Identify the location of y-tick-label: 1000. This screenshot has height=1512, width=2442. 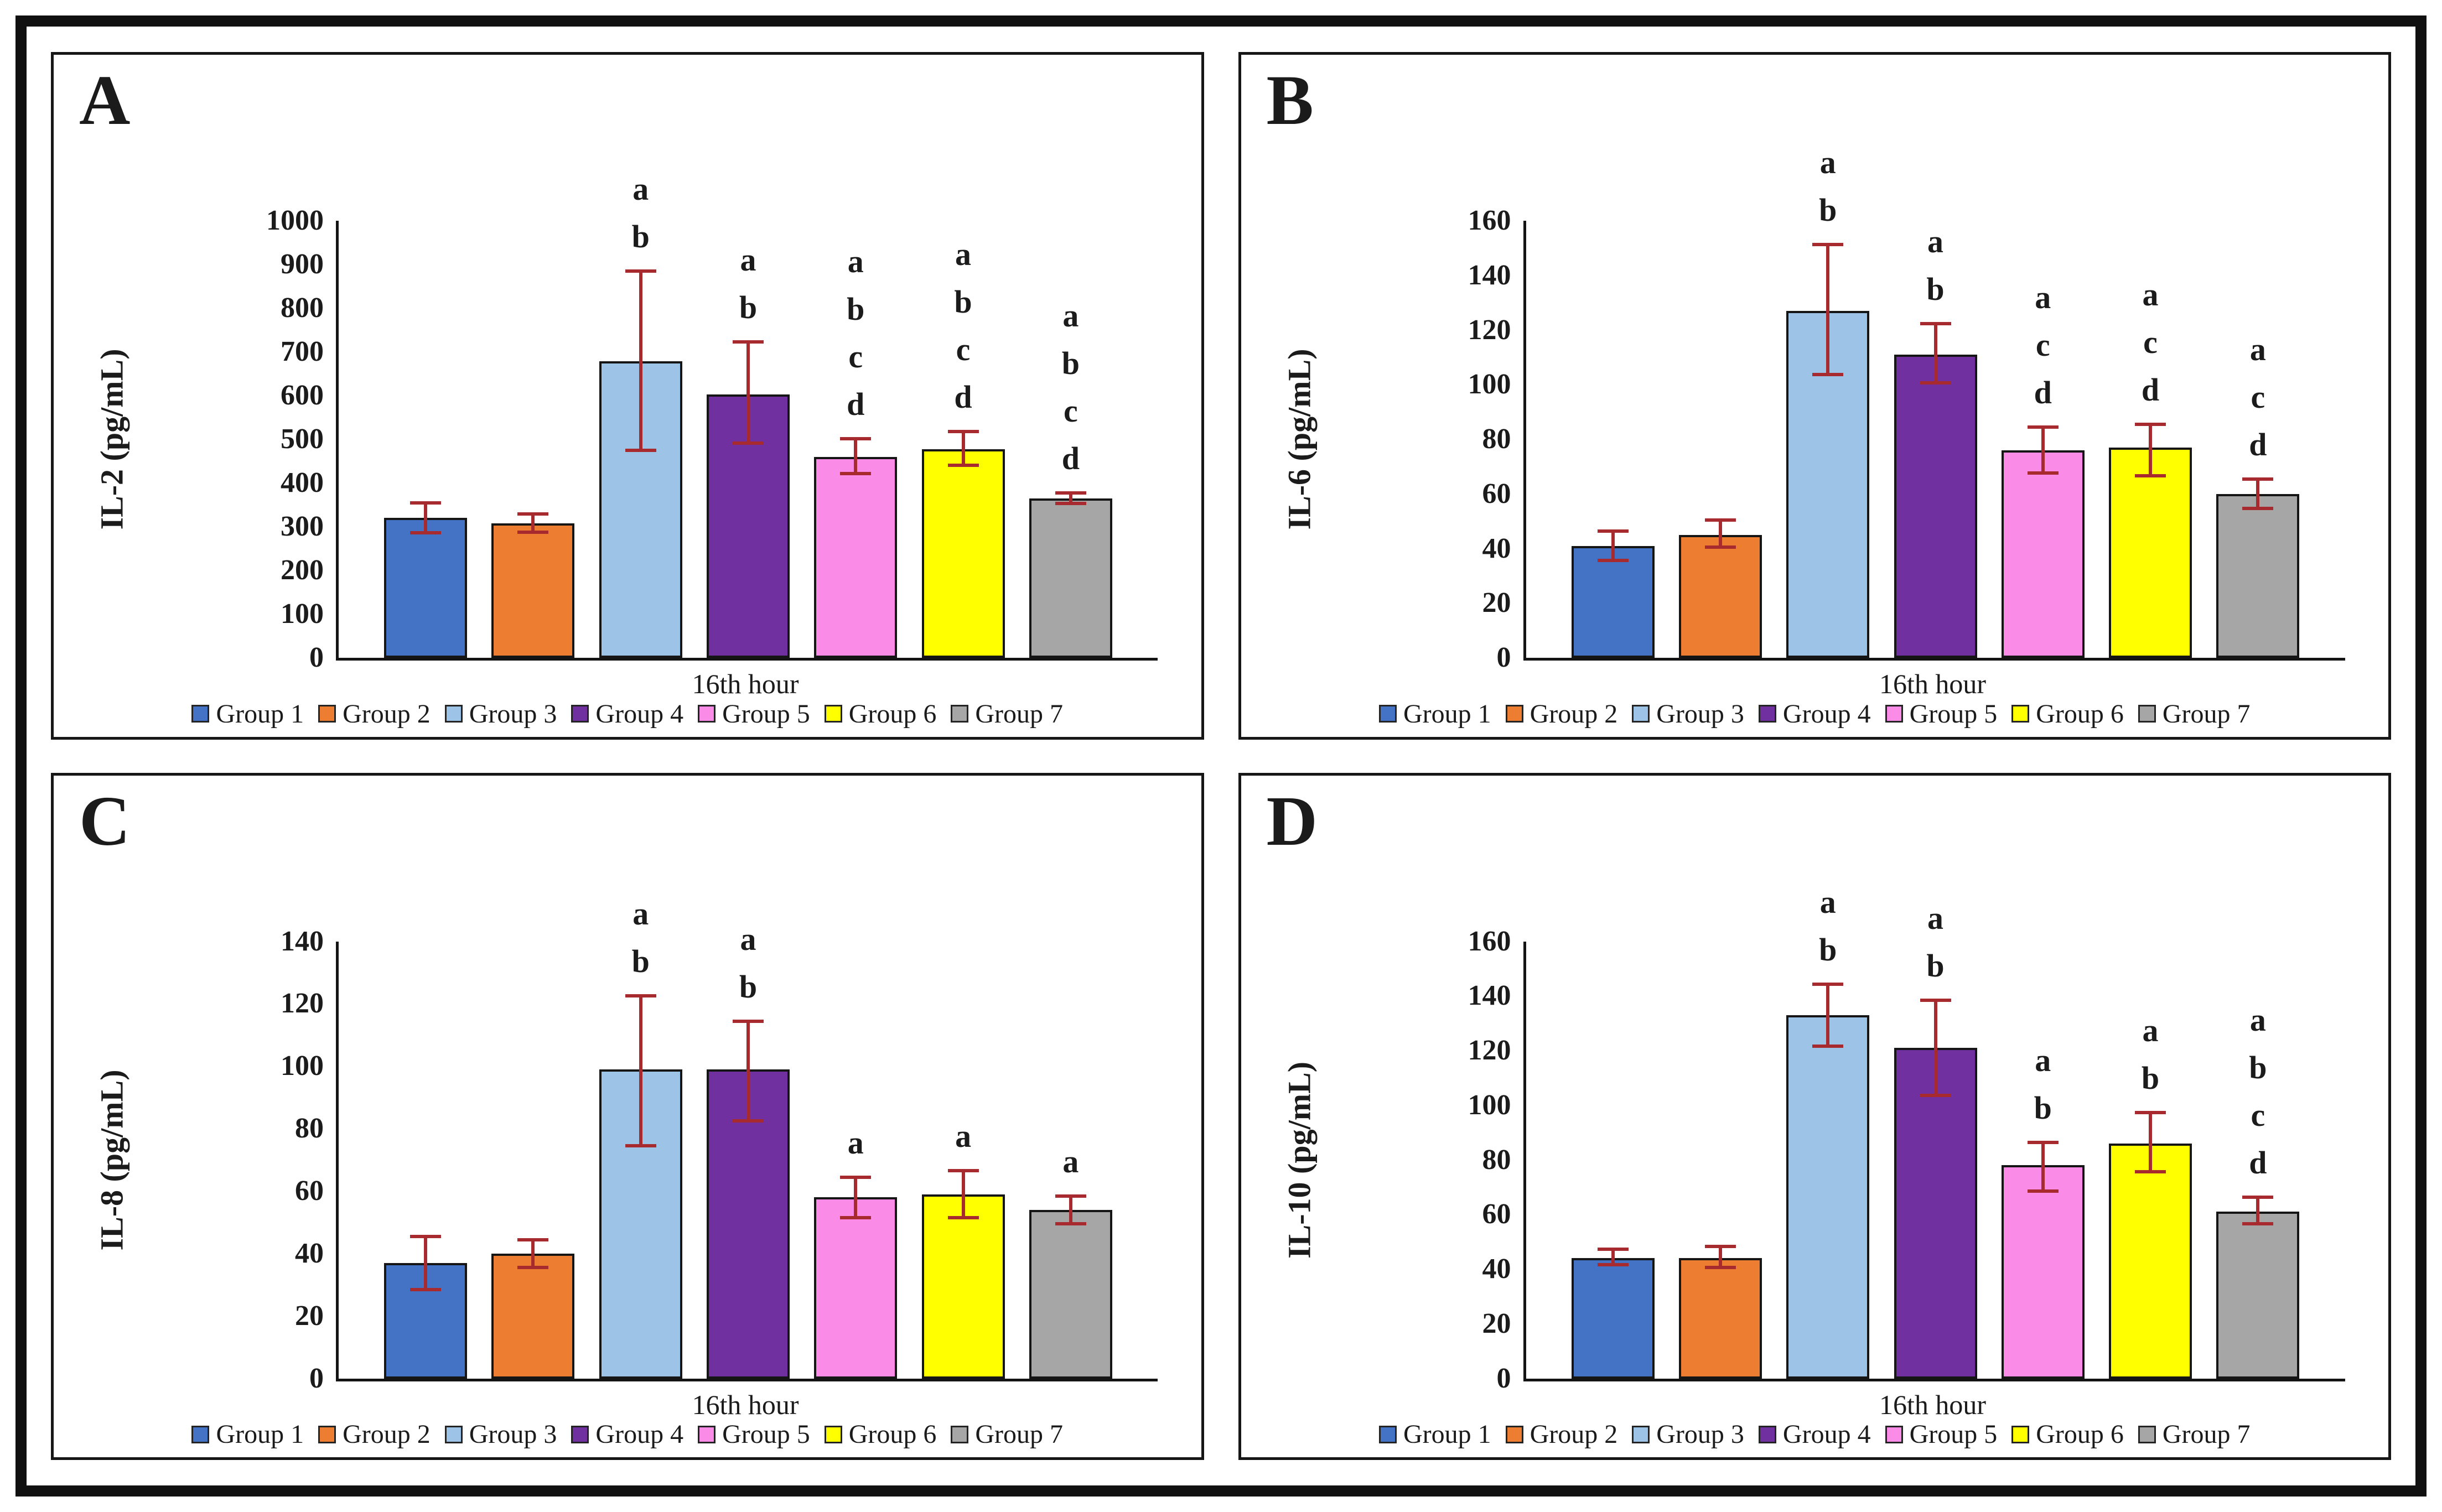
(295, 221).